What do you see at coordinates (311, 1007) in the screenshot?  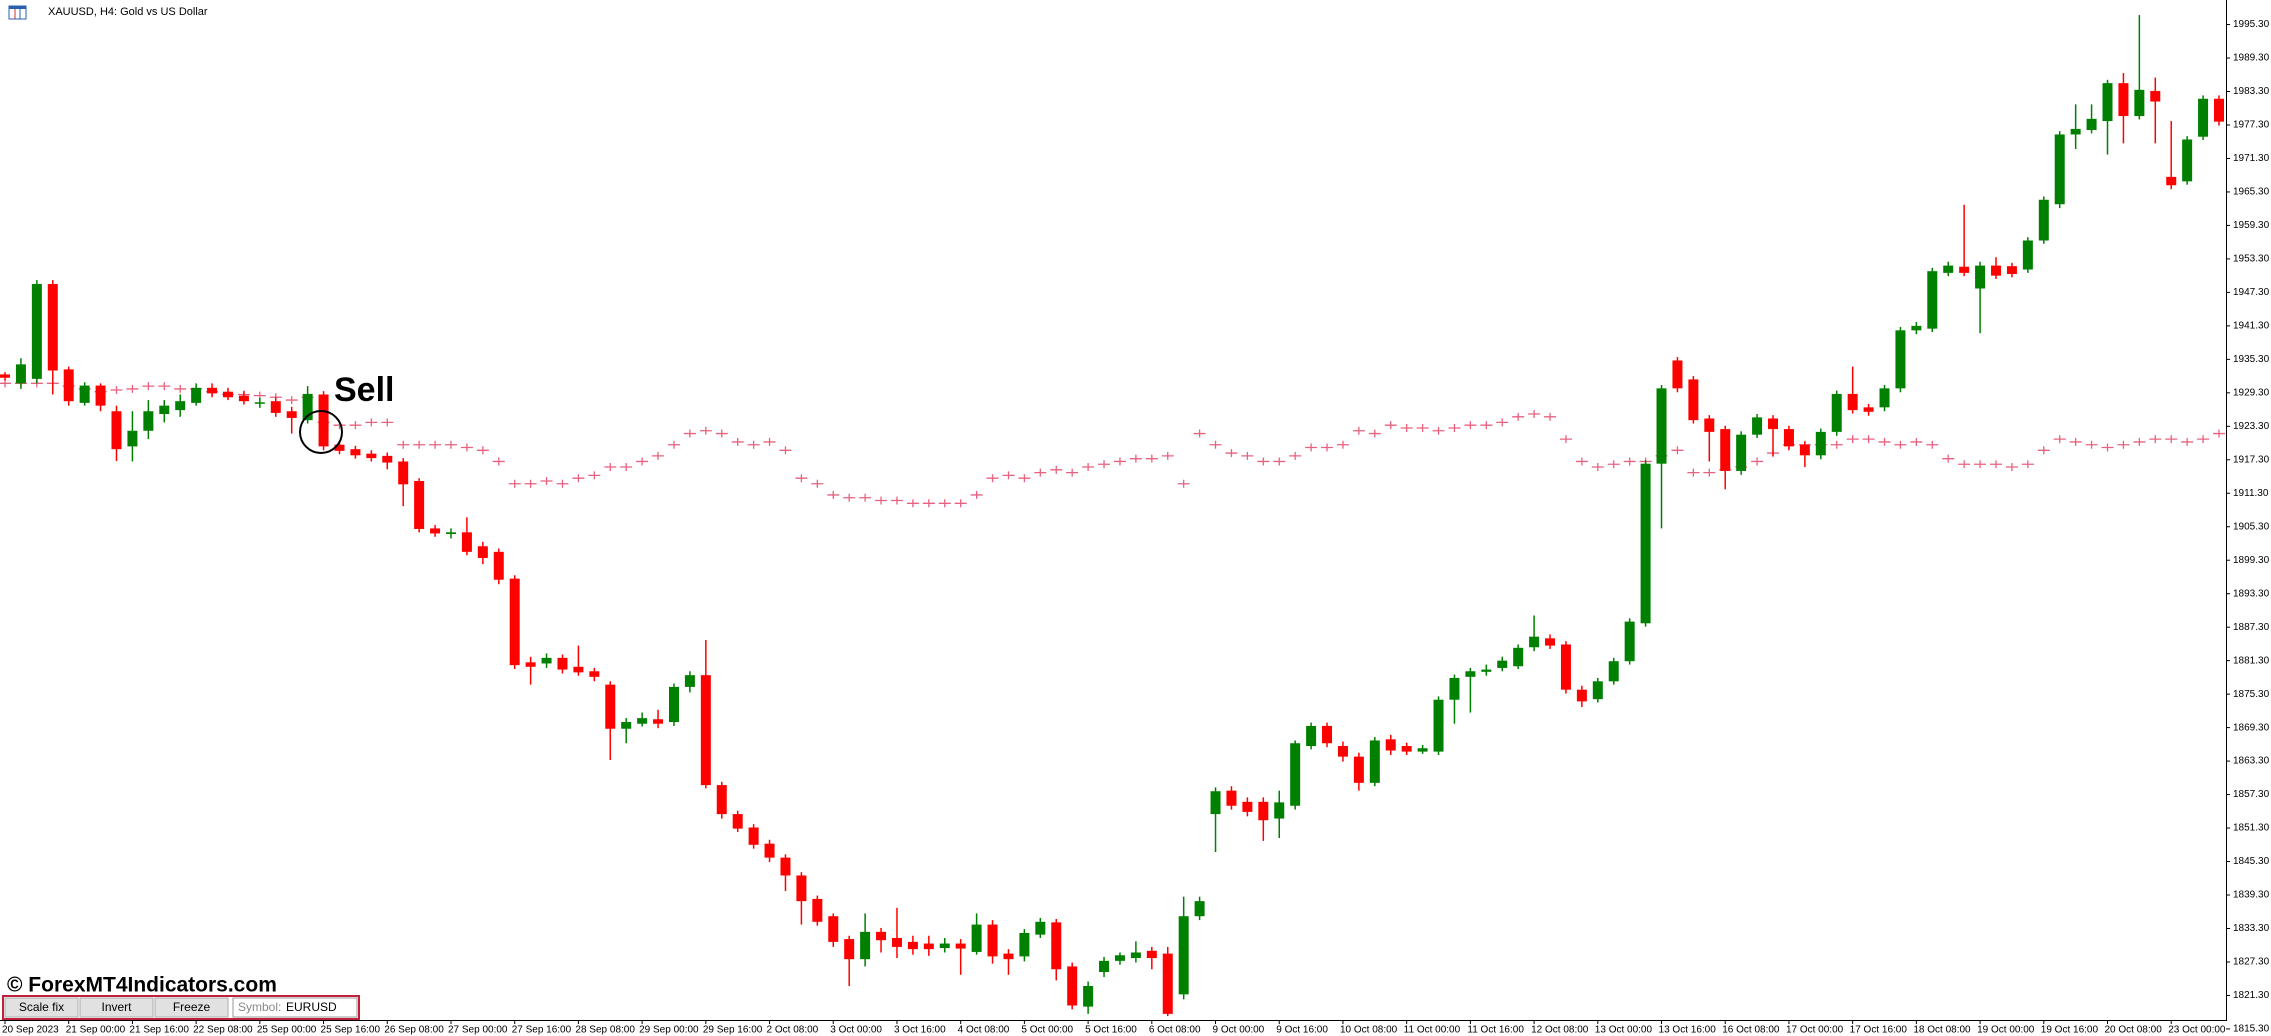 I see `symbol-value: EURUSD` at bounding box center [311, 1007].